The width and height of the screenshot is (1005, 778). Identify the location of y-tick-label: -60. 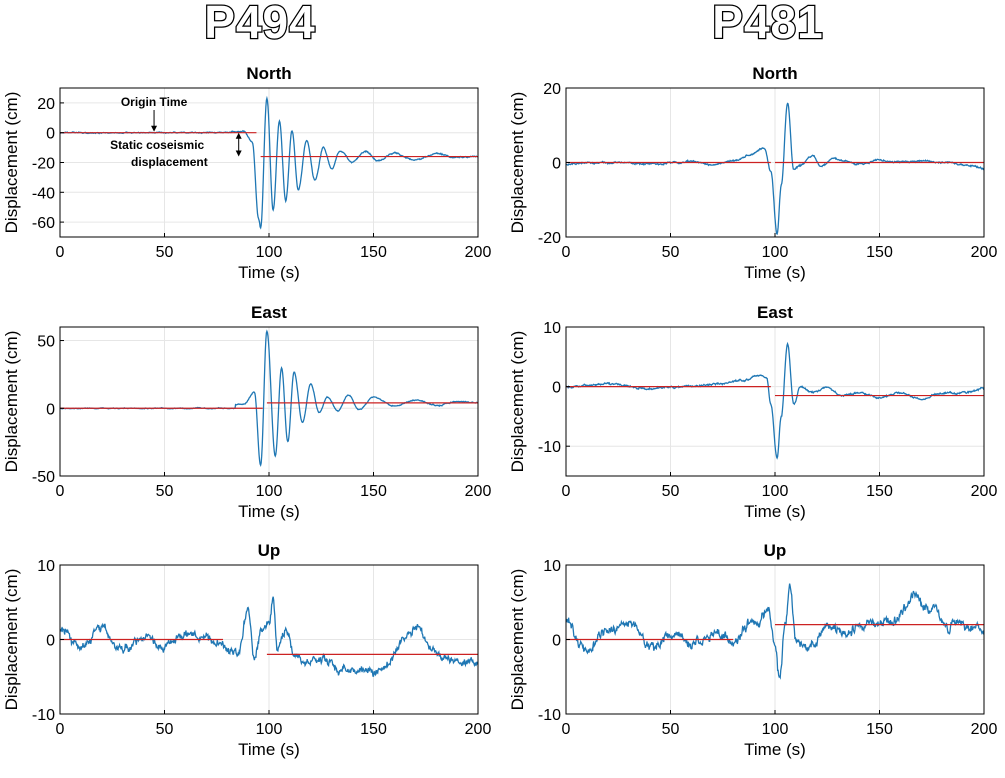
(43, 223).